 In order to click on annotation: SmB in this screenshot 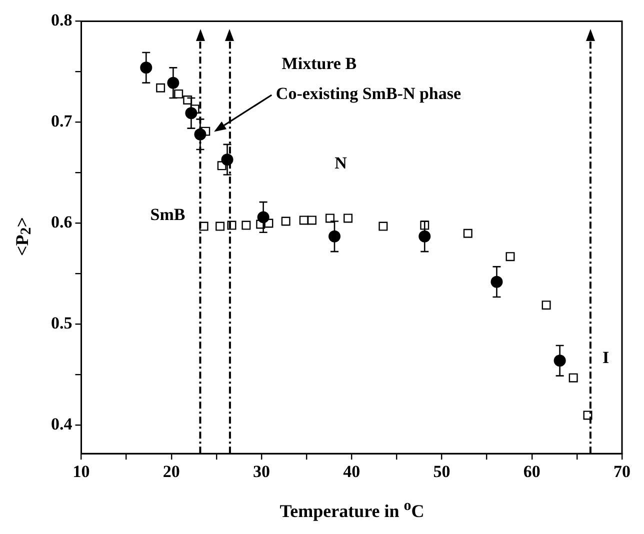, I will do `click(168, 214)`.